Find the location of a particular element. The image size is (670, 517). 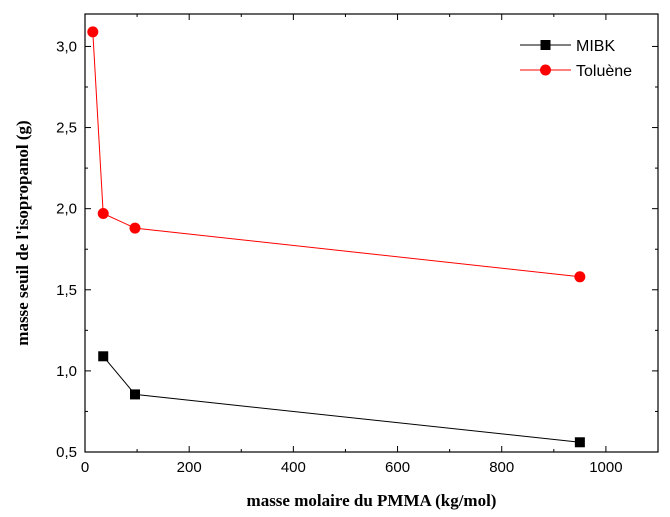

legend-marker-tolu-ne is located at coordinates (545, 70).